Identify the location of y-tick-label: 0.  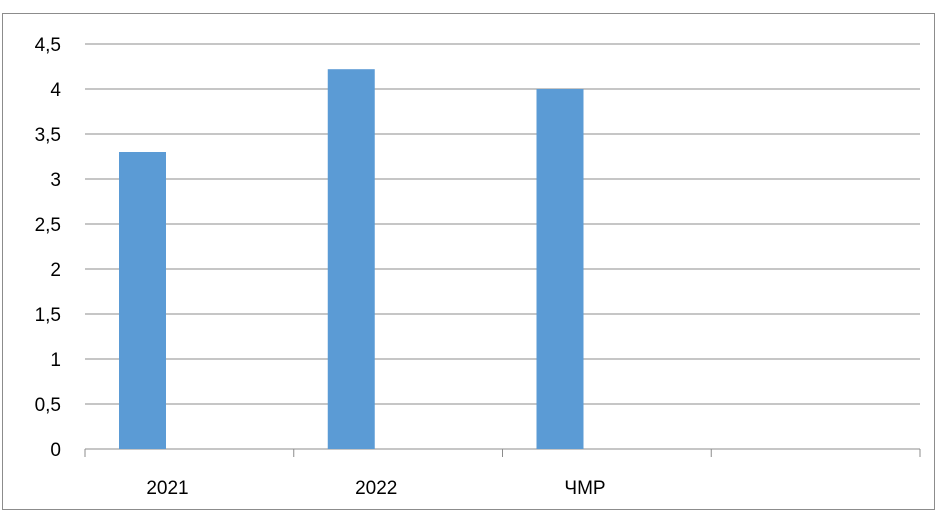
(55, 450).